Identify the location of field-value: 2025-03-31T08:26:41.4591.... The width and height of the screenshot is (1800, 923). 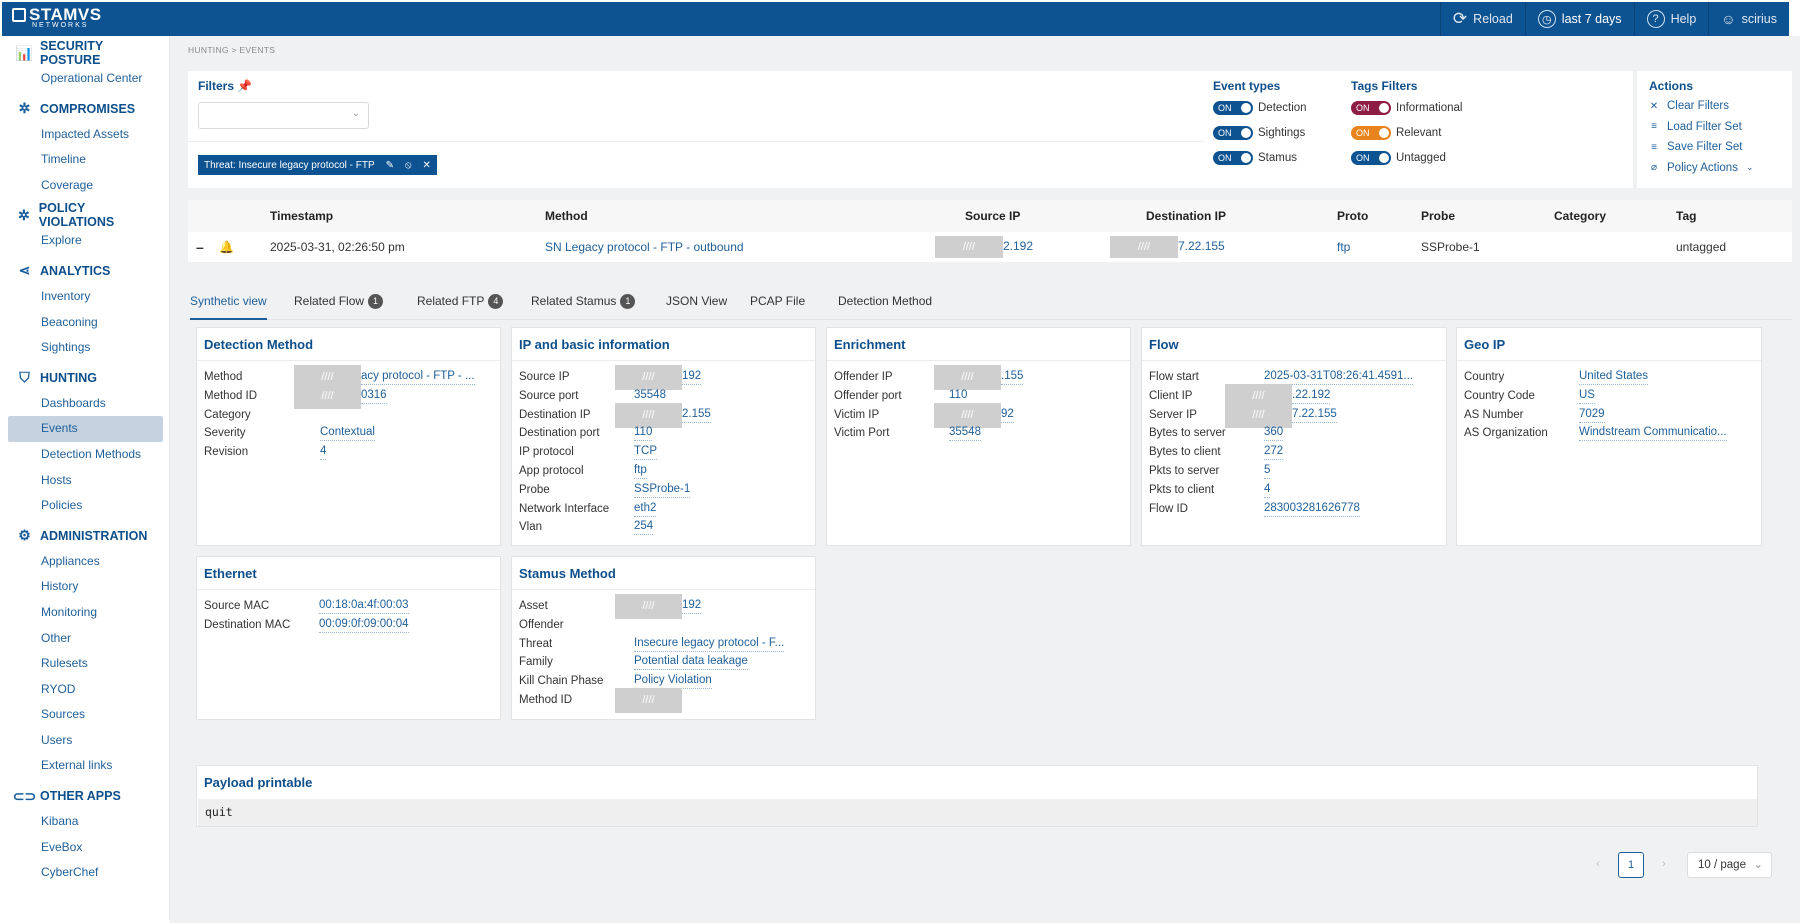
(1338, 377).